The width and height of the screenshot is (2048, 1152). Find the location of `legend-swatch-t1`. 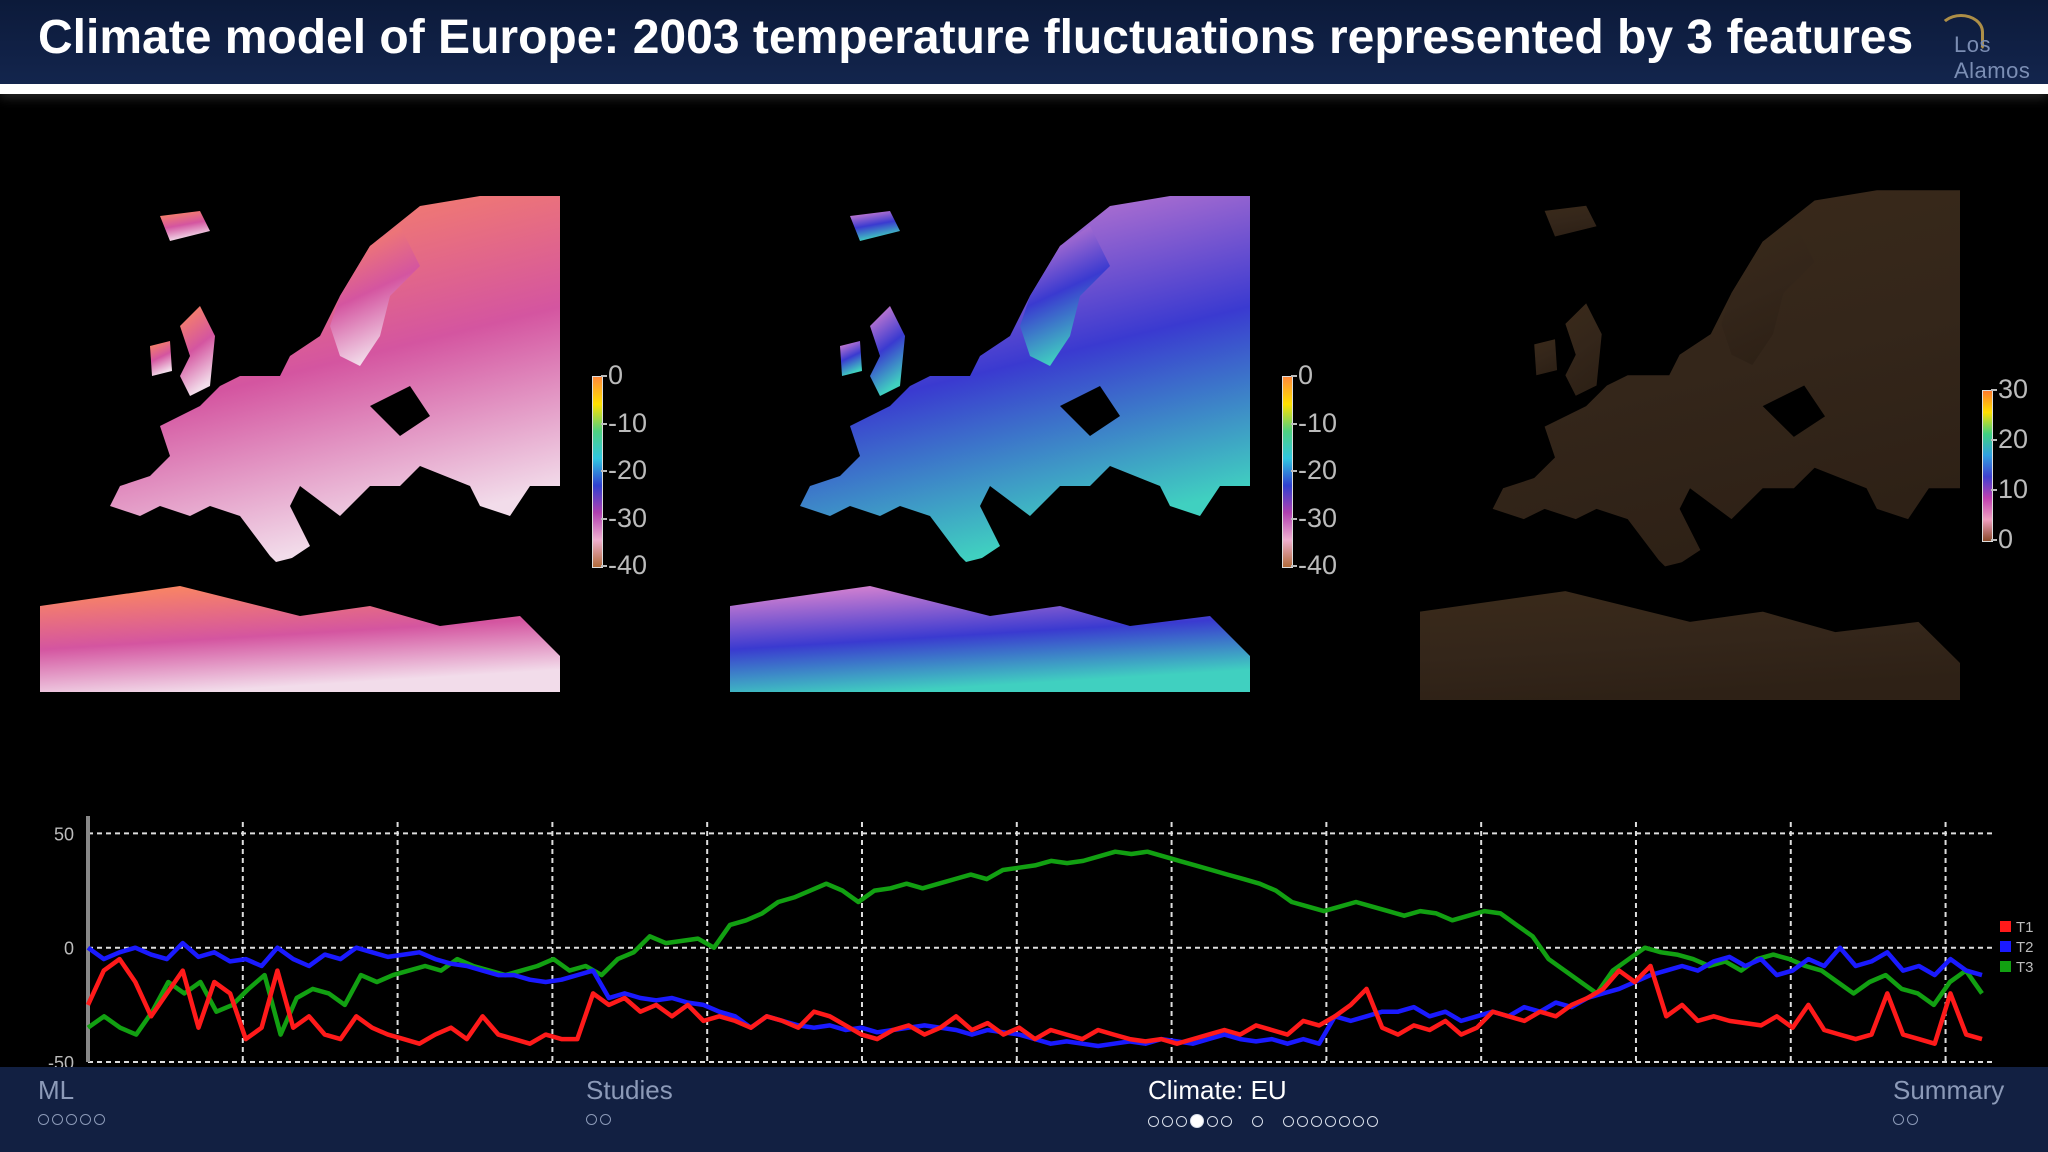

legend-swatch-t1 is located at coordinates (2005, 926).